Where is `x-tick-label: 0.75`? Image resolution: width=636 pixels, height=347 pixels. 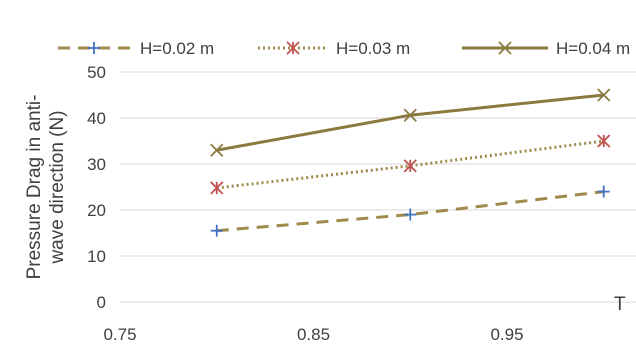 x-tick-label: 0.75 is located at coordinates (119, 334).